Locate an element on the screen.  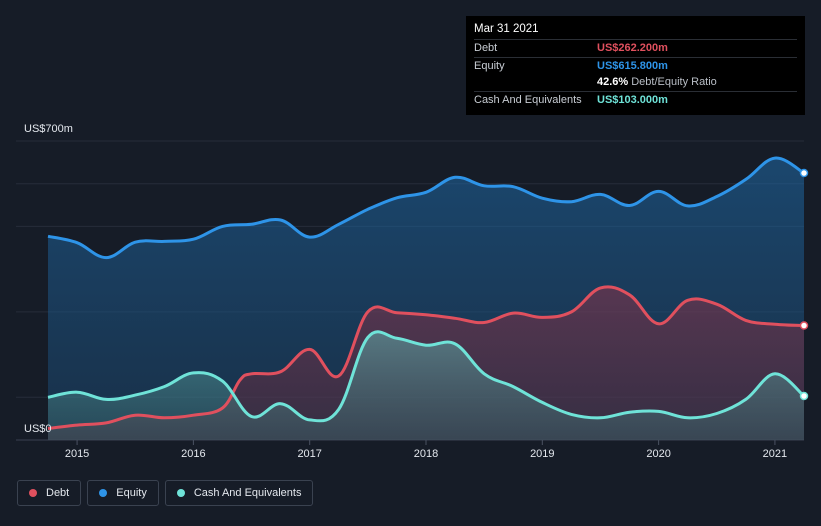
x-axis-ticks: 2015 2016 2017 2018 2019 2020 2021 is located at coordinates (426, 450).